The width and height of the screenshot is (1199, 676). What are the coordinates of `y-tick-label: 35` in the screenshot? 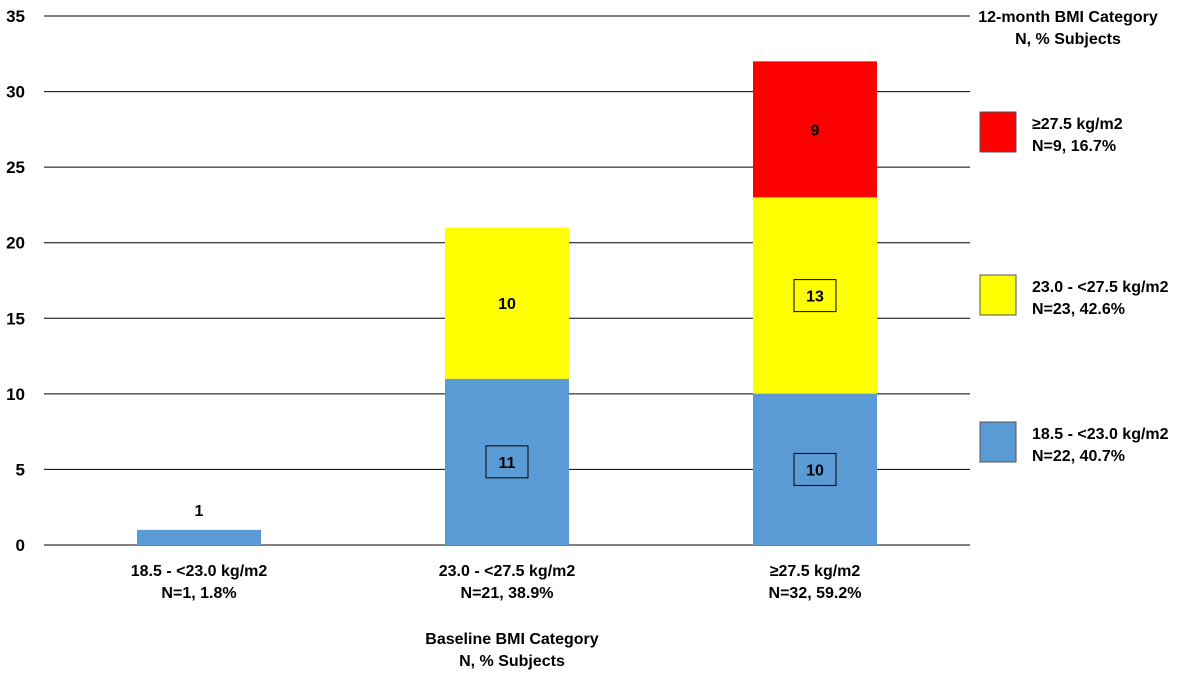 It's located at (15, 16).